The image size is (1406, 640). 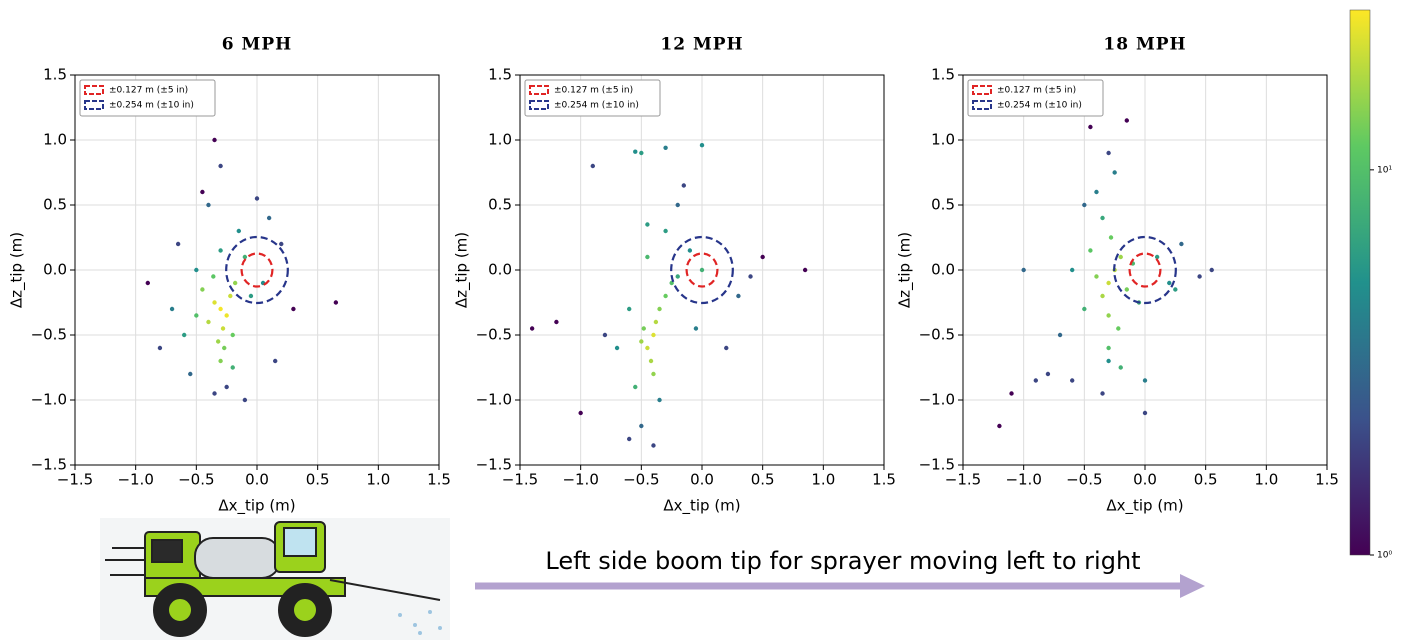 What do you see at coordinates (520, 480) in the screenshot?
I see `x-tick-label: −1.5` at bounding box center [520, 480].